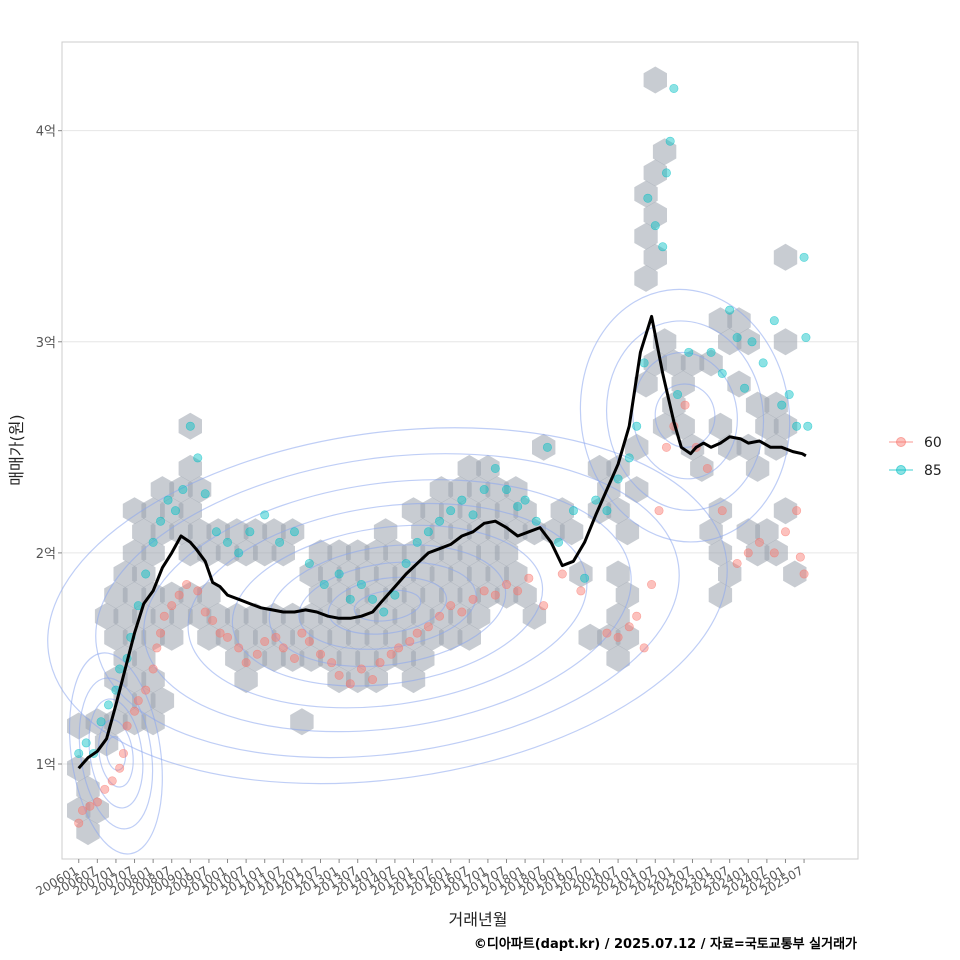 The width and height of the screenshot is (960, 960). What do you see at coordinates (46, 554) in the screenshot?
I see `y-tick-label: 2억` at bounding box center [46, 554].